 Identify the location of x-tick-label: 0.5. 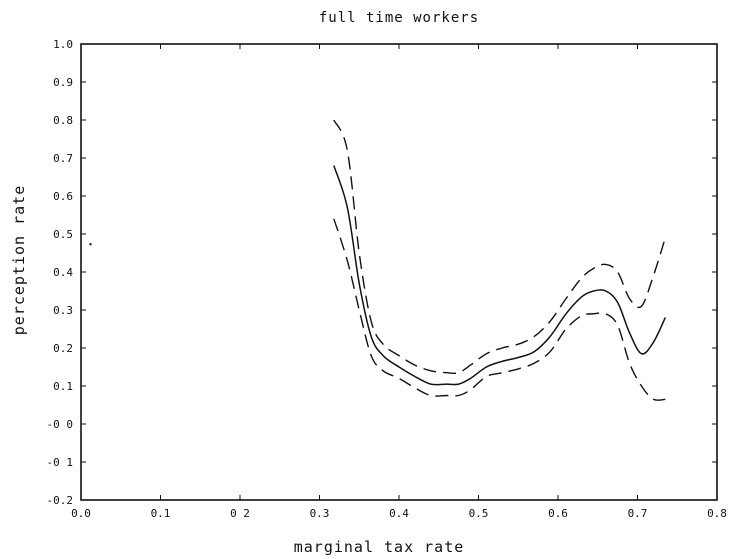
(479, 513).